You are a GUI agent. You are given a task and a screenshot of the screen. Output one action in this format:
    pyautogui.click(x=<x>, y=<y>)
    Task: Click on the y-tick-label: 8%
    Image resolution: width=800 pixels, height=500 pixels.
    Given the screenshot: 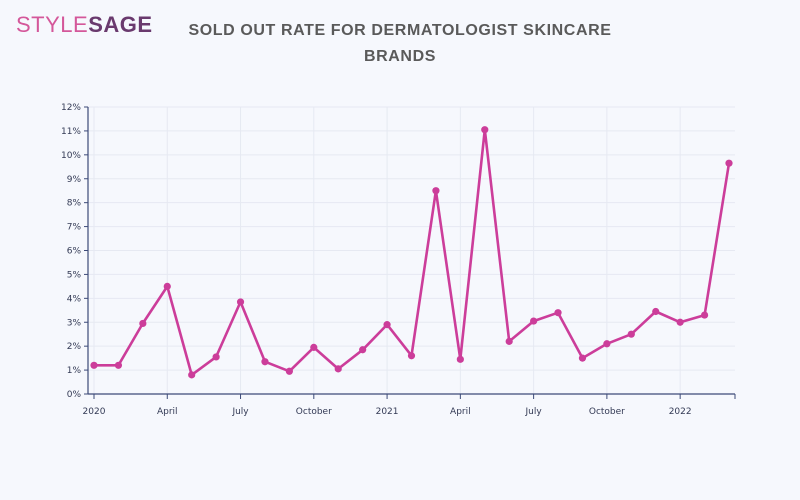 What is the action you would take?
    pyautogui.click(x=74, y=204)
    